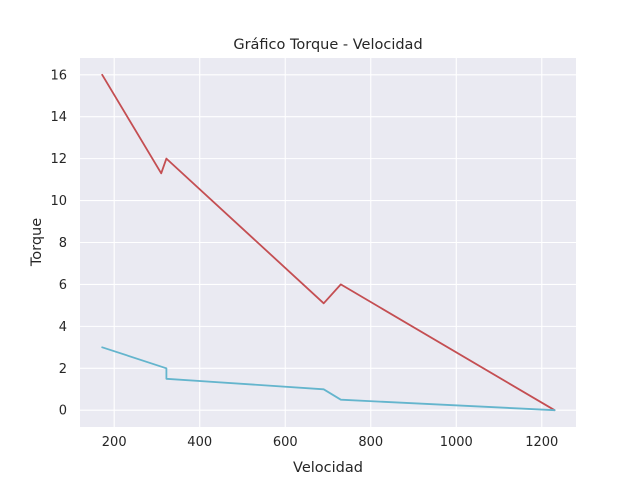 The width and height of the screenshot is (640, 480). Describe the element at coordinates (58, 75) in the screenshot. I see `y-tick-label: 16` at that location.